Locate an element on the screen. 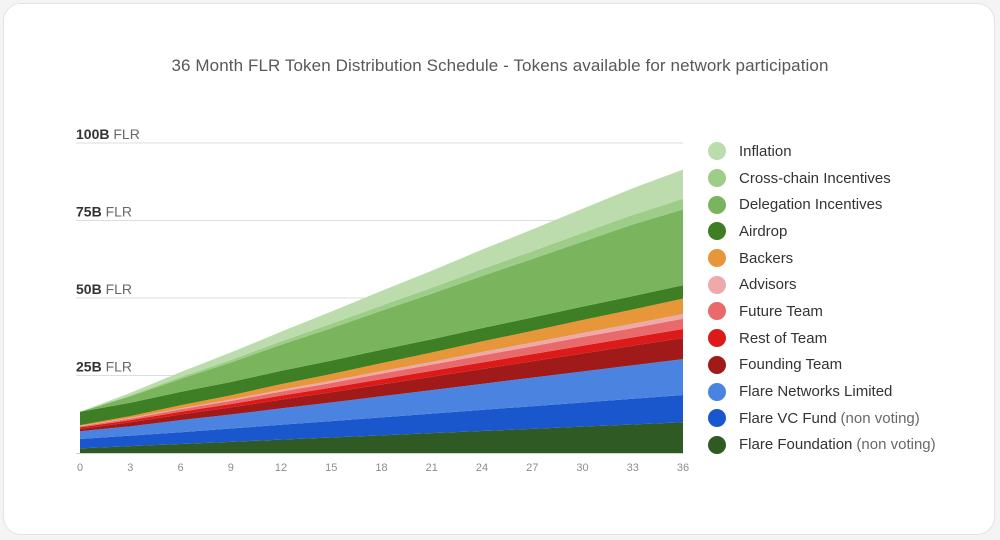 This screenshot has width=1000, height=540. x-tick-label: 6 is located at coordinates (180, 468).